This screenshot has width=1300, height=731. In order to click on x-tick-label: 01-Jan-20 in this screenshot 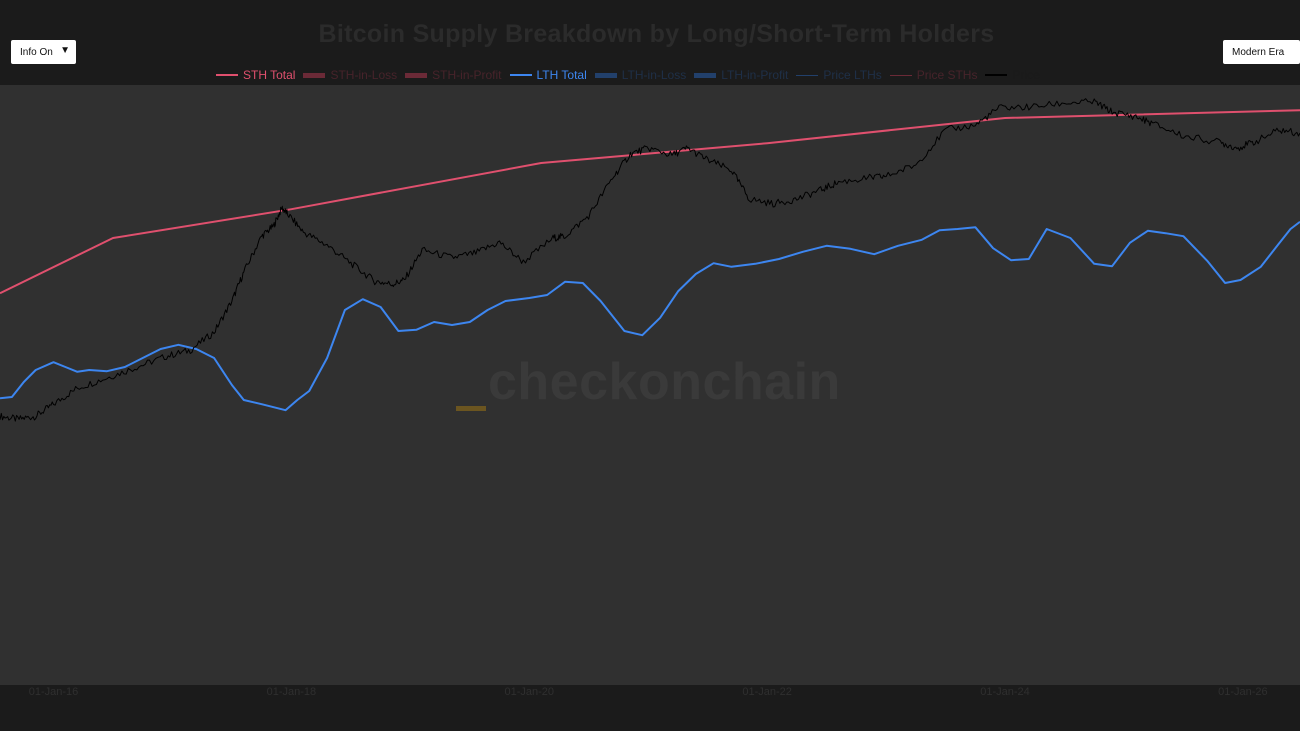, I will do `click(529, 692)`.